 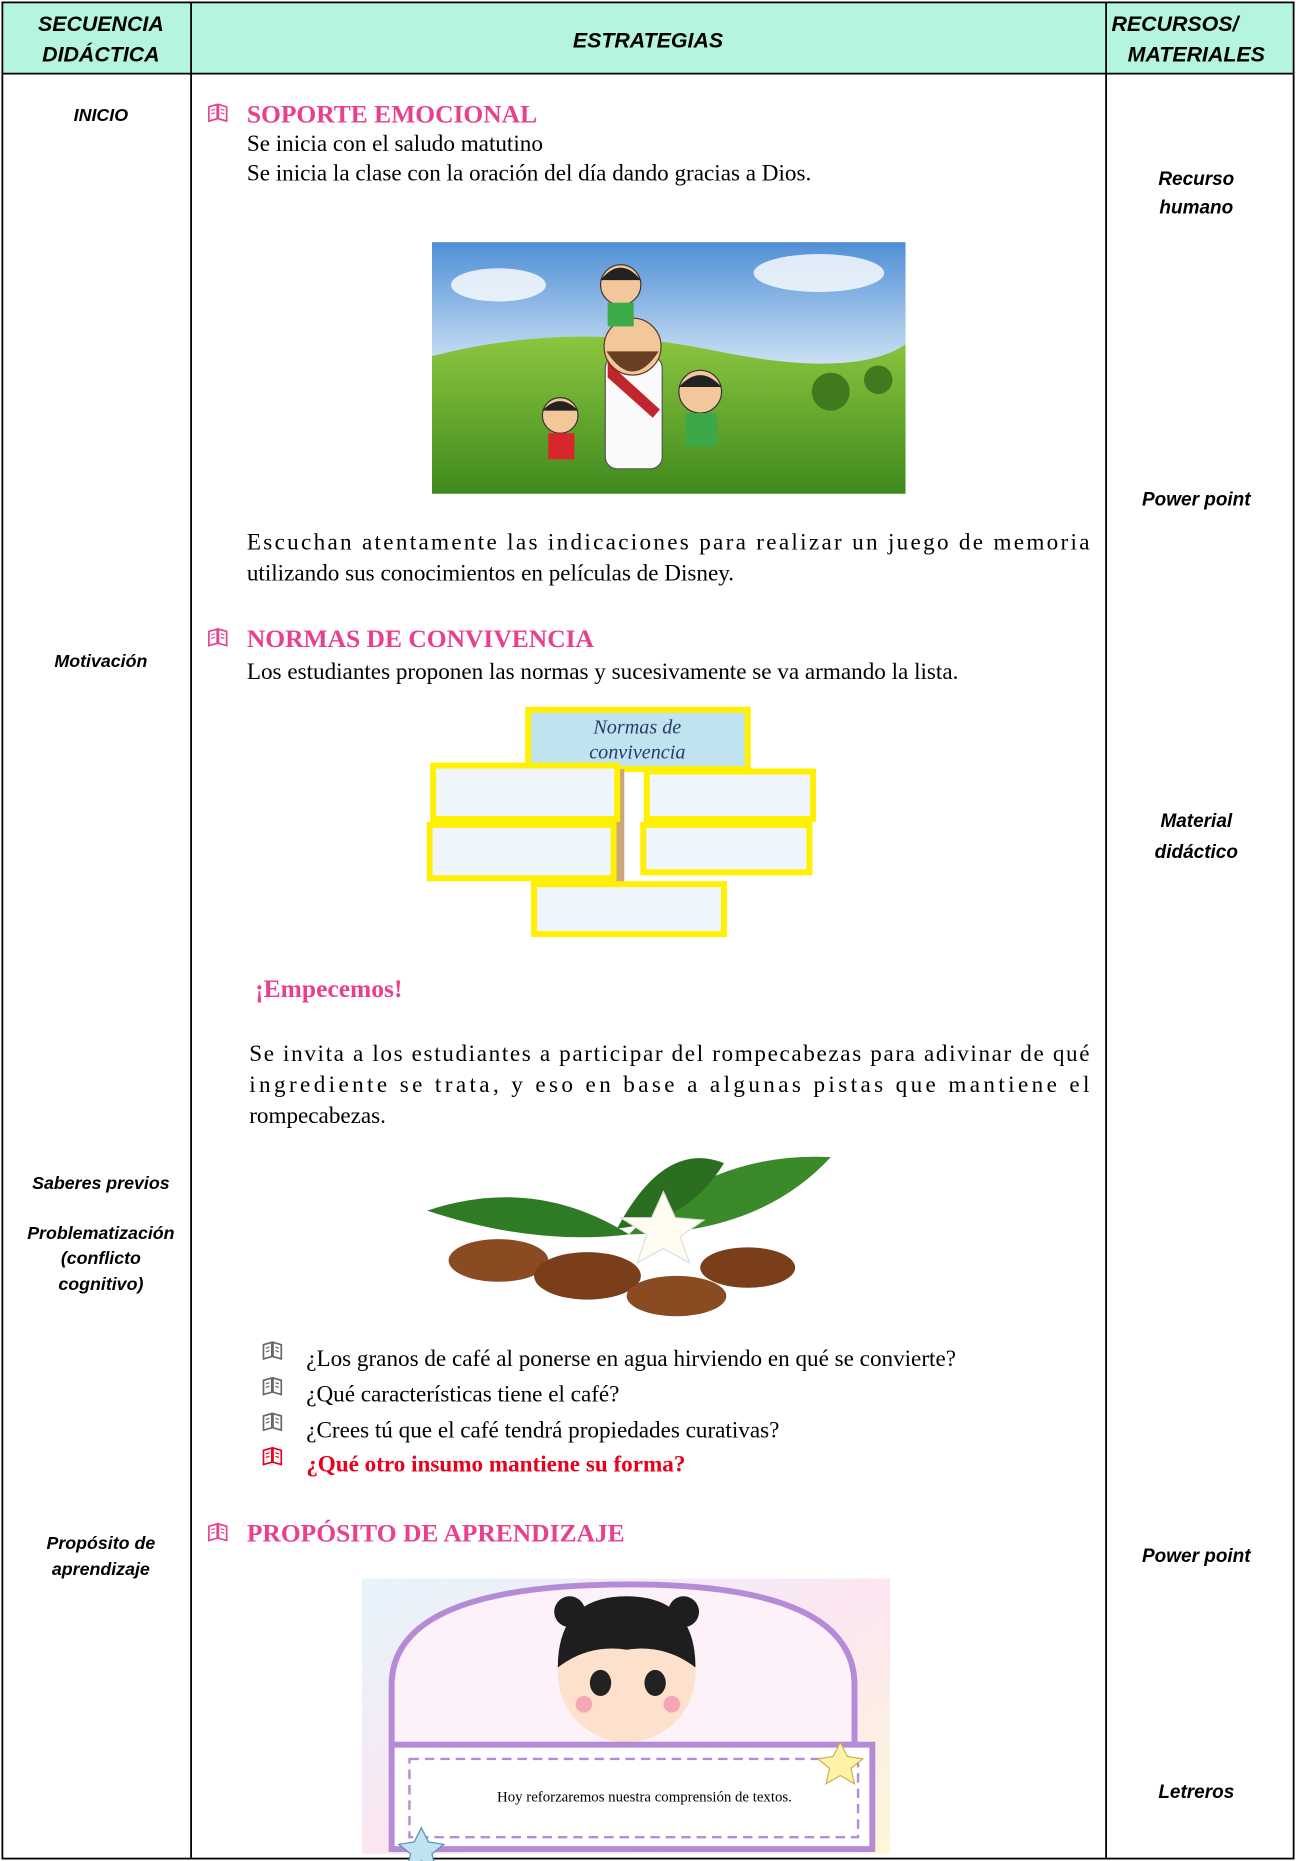 What do you see at coordinates (637, 752) in the screenshot?
I see `image-text: convivencia` at bounding box center [637, 752].